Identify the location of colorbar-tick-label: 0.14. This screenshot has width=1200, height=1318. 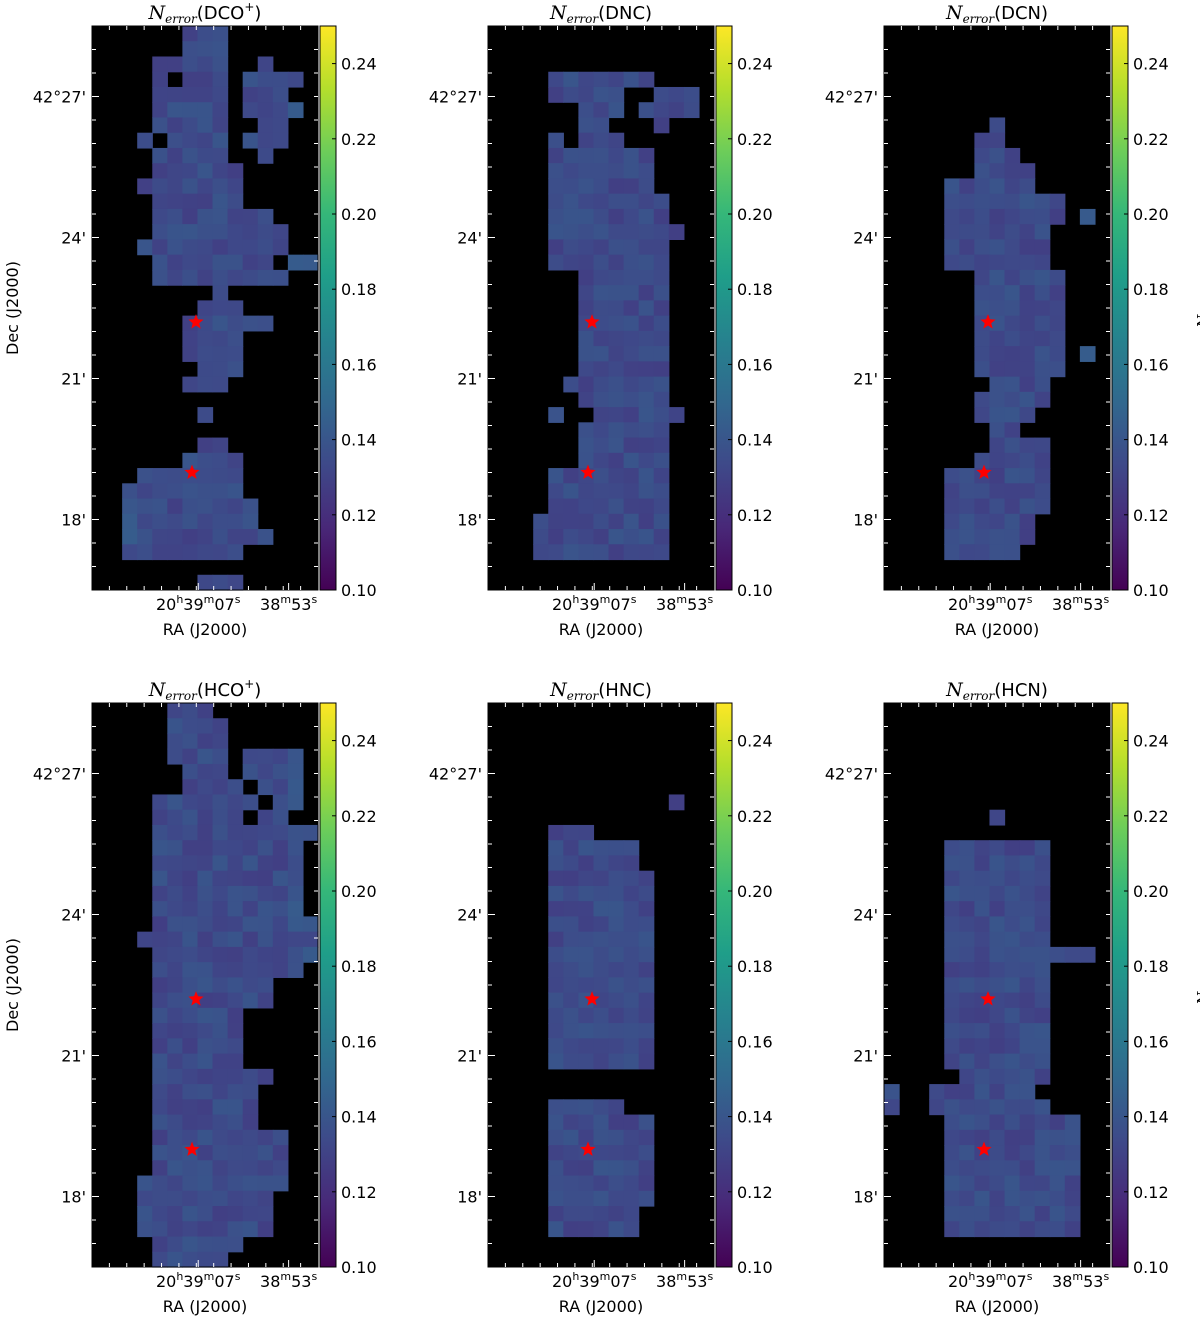
(359, 1117).